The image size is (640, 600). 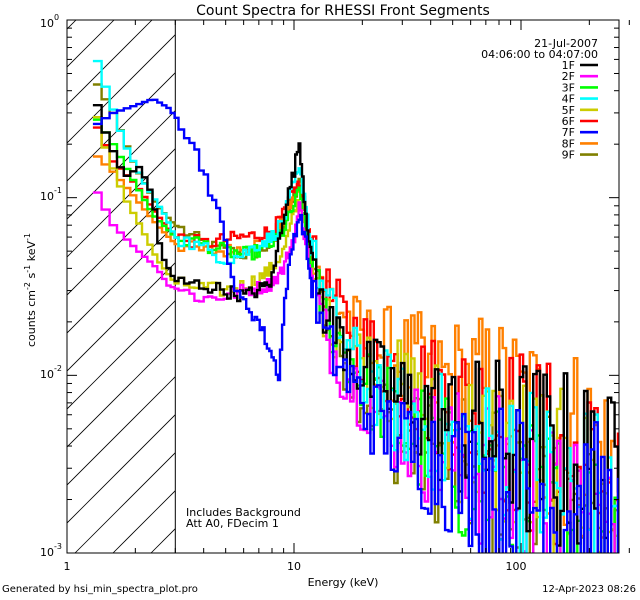 I want to click on legend-label-5F: 5F, so click(x=568, y=110).